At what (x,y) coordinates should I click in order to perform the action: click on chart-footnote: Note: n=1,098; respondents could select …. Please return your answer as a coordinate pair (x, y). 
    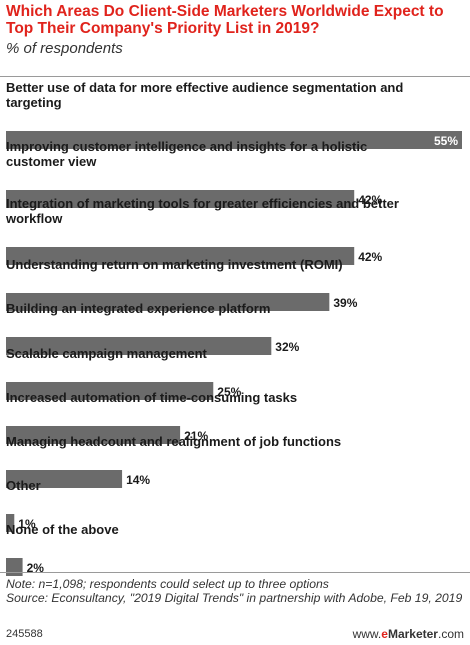
    Looking at the image, I should click on (236, 591).